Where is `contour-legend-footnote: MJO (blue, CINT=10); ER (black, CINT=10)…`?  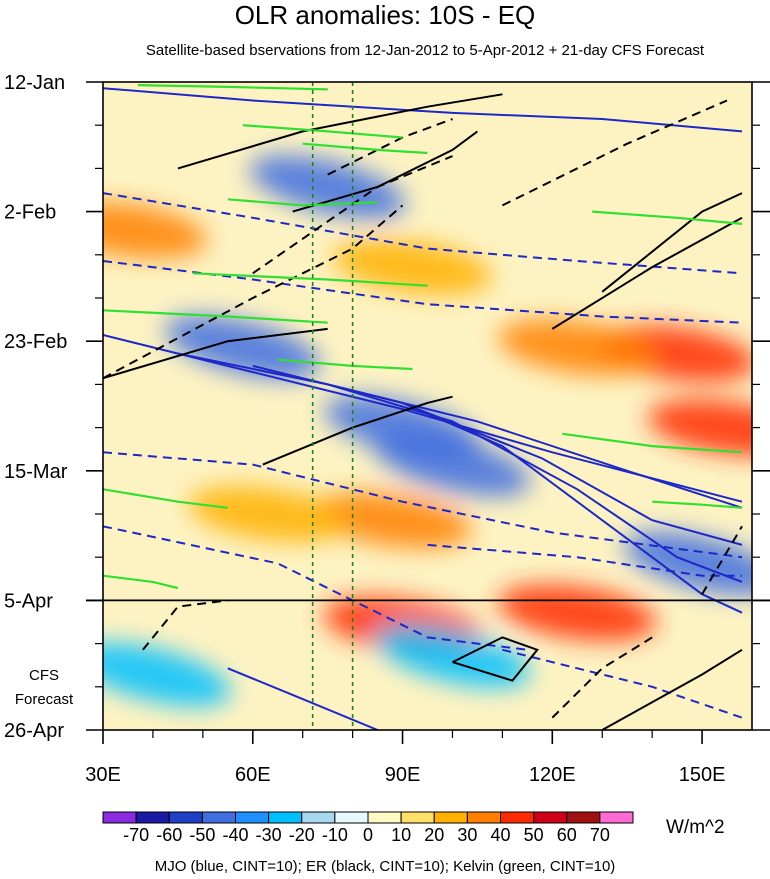 contour-legend-footnote: MJO (blue, CINT=10); ER (black, CINT=10)… is located at coordinates (385, 866).